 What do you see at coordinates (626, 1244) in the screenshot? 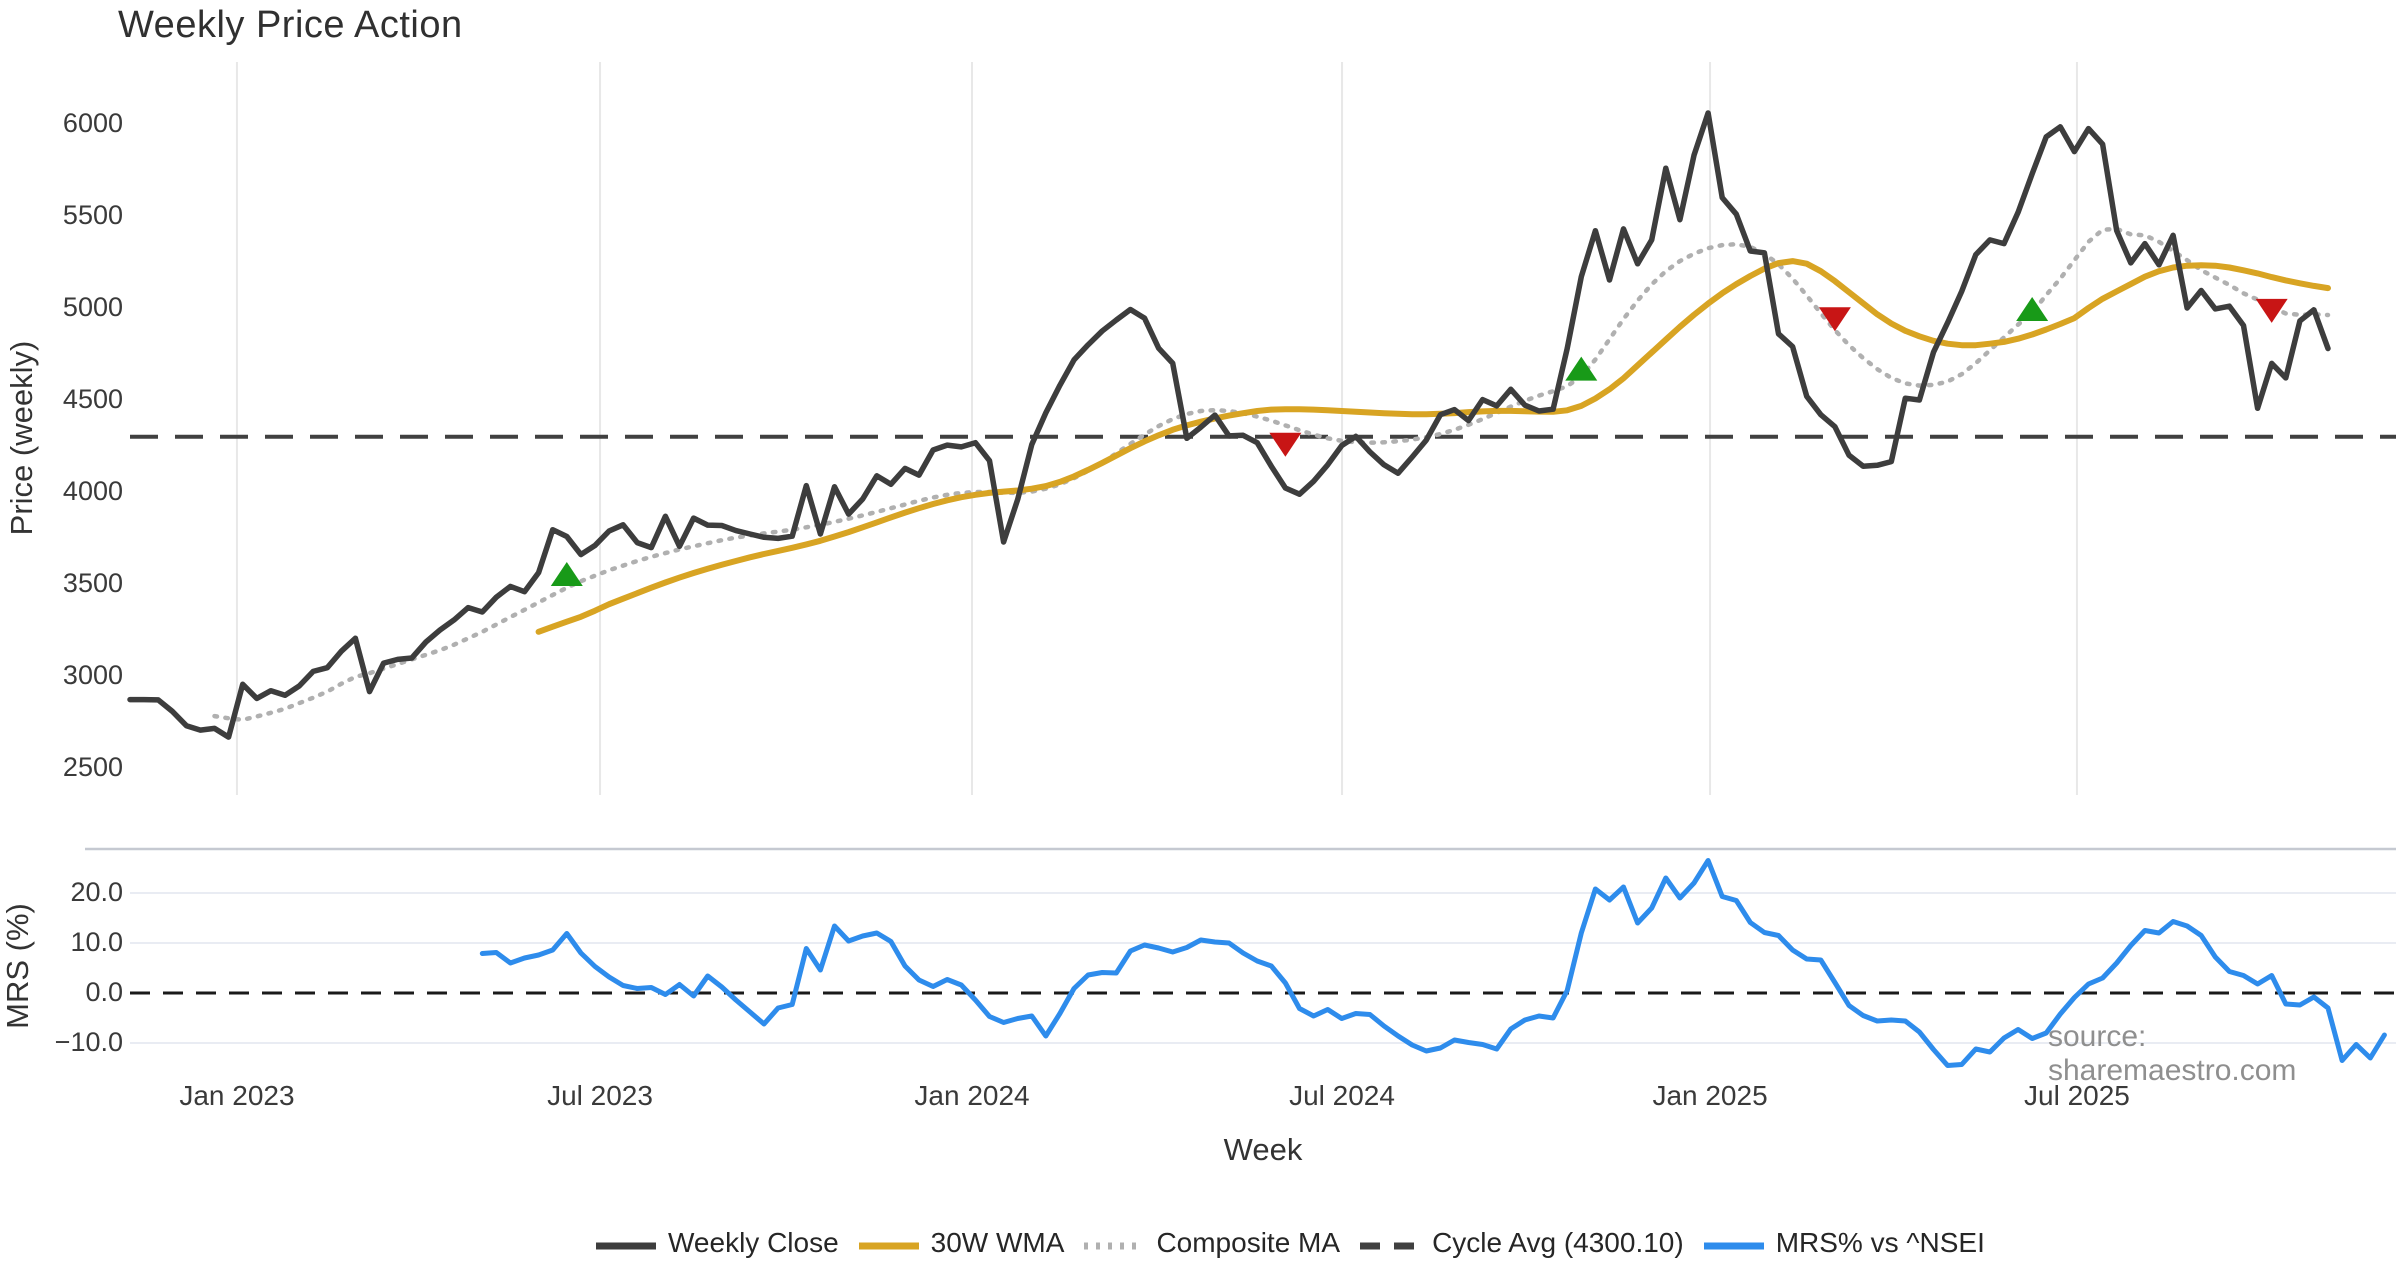
I see `weekly-close-swatch-icon` at bounding box center [626, 1244].